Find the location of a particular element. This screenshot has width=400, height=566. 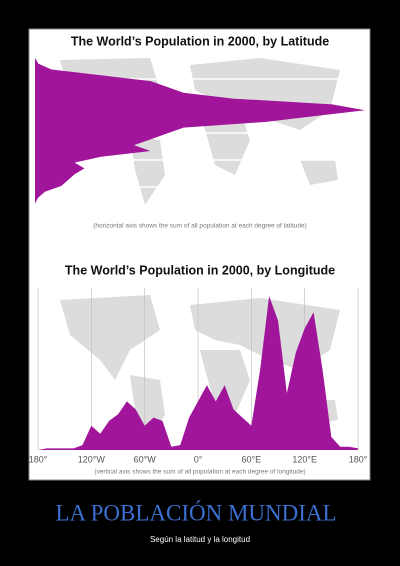

x-tick-label: 60°E is located at coordinates (252, 459).